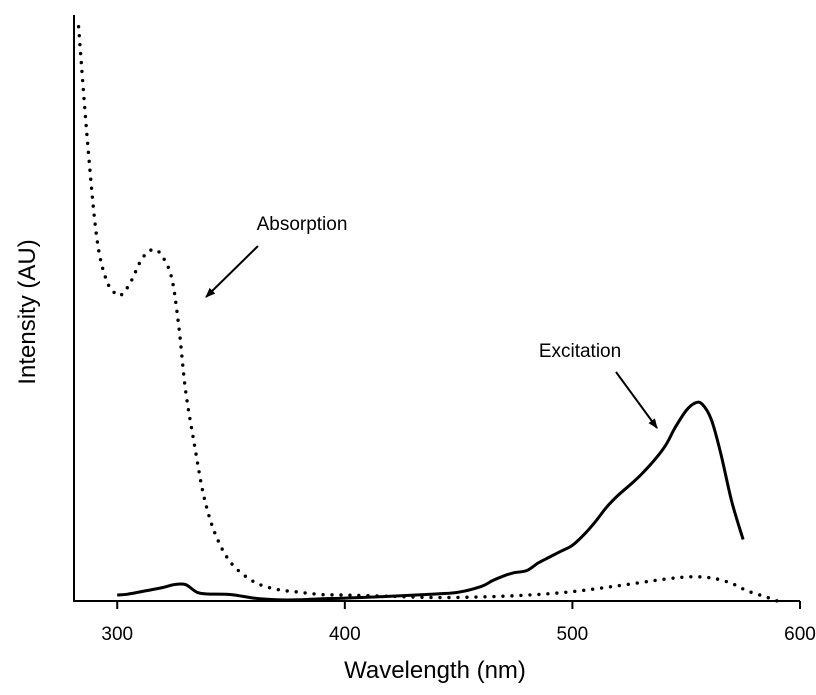 Image resolution: width=816 pixels, height=695 pixels. Describe the element at coordinates (117, 634) in the screenshot. I see `x-tick-label: 300` at that location.